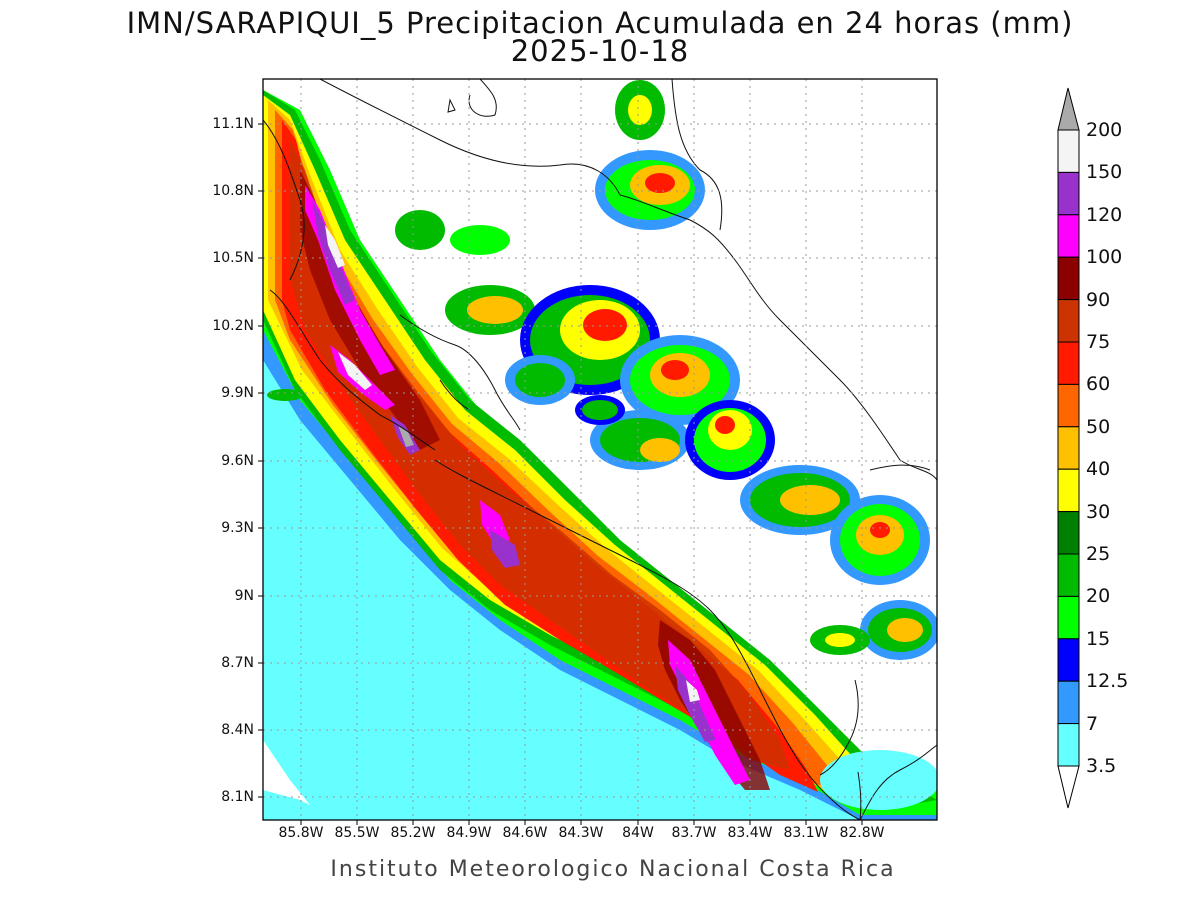  Describe the element at coordinates (244, 596) in the screenshot. I see `lat-label: 9N` at that location.